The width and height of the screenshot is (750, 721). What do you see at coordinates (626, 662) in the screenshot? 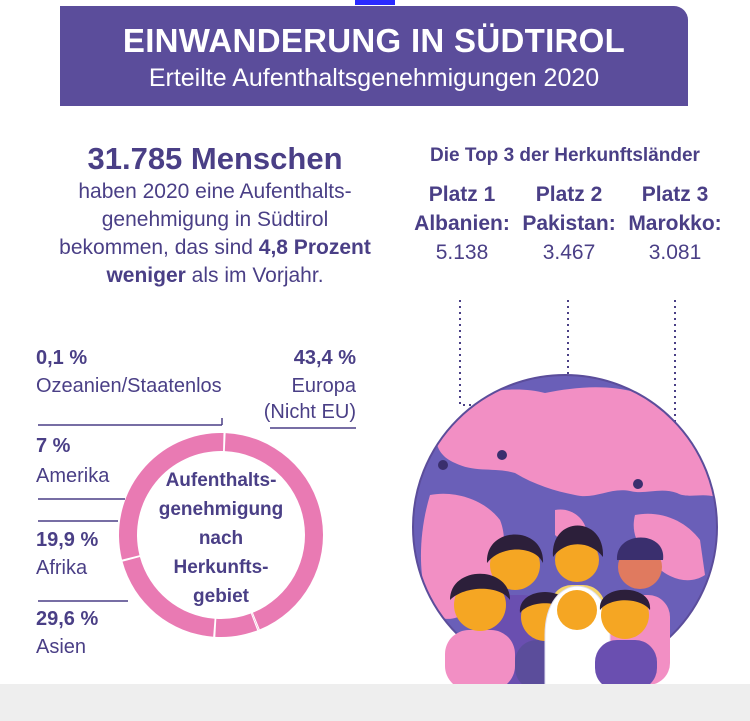
I see `person-front-right-body` at bounding box center [626, 662].